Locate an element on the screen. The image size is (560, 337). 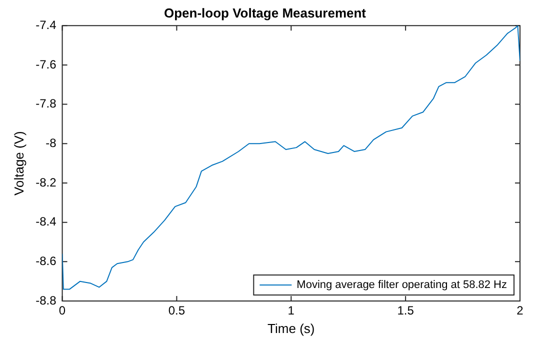
x-tick-label: 0 is located at coordinates (62, 311).